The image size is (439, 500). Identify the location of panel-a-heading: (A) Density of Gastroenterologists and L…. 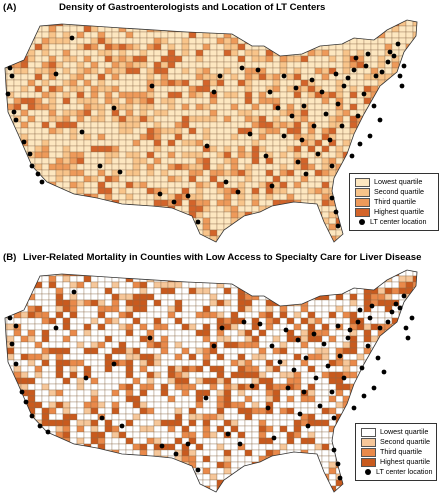
(164, 7).